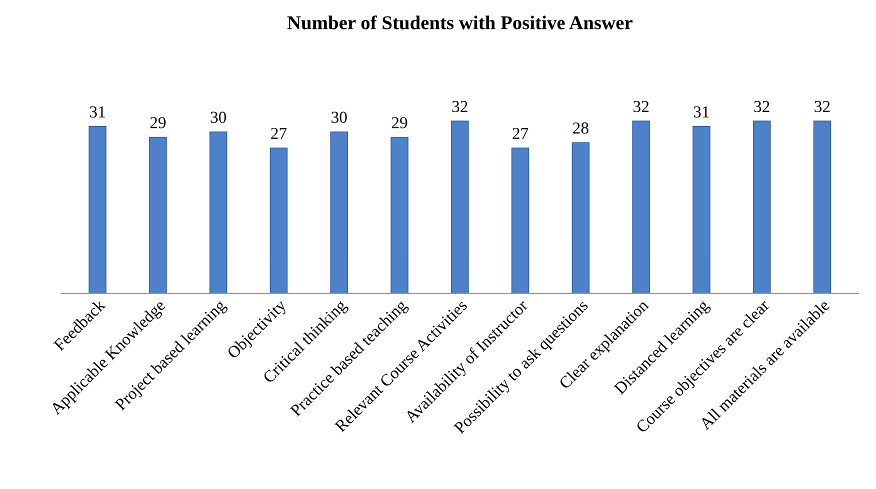 The height and width of the screenshot is (489, 876). Describe the element at coordinates (459, 22) in the screenshot. I see `chart-title: Number of Students with Positive Answer` at that location.